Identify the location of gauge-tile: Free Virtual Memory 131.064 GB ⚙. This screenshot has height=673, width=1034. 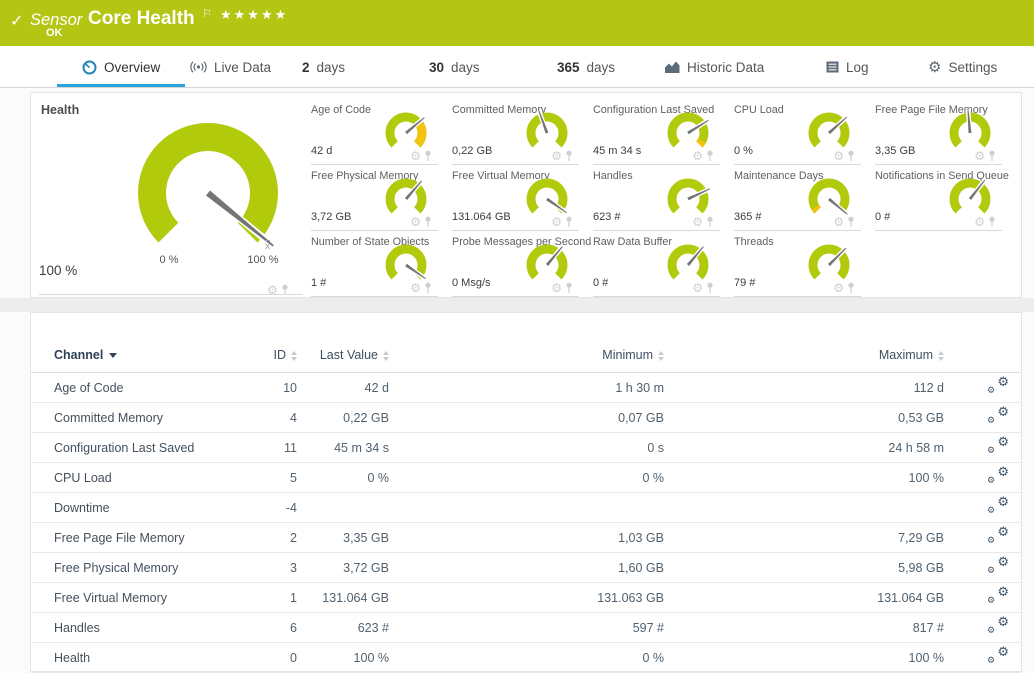
(518, 198).